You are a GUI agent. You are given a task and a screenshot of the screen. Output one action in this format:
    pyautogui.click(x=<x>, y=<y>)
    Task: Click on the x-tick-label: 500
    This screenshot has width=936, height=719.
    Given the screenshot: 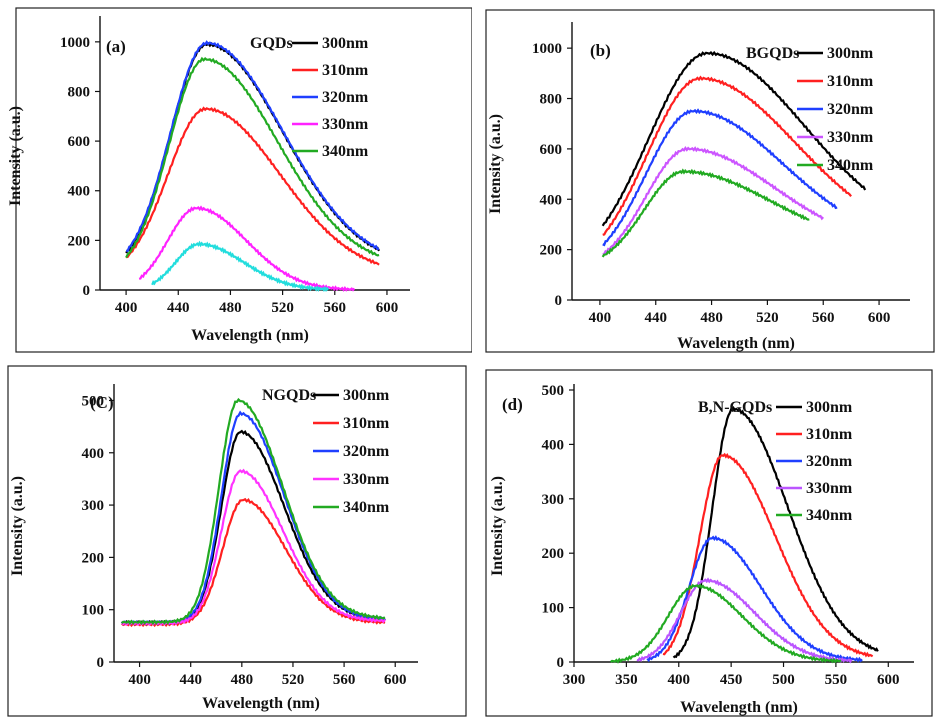 What is the action you would take?
    pyautogui.click(x=783, y=680)
    